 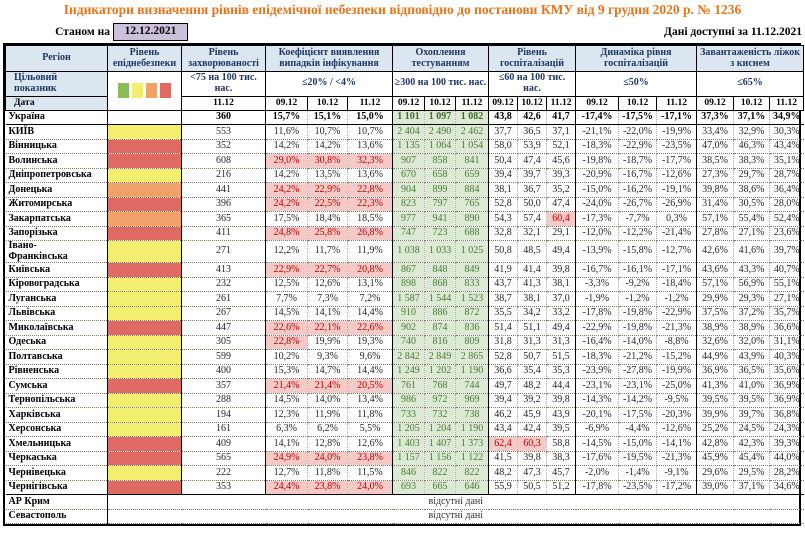 What do you see at coordinates (409, 270) in the screenshot?
I see `testing-cell: 867` at bounding box center [409, 270].